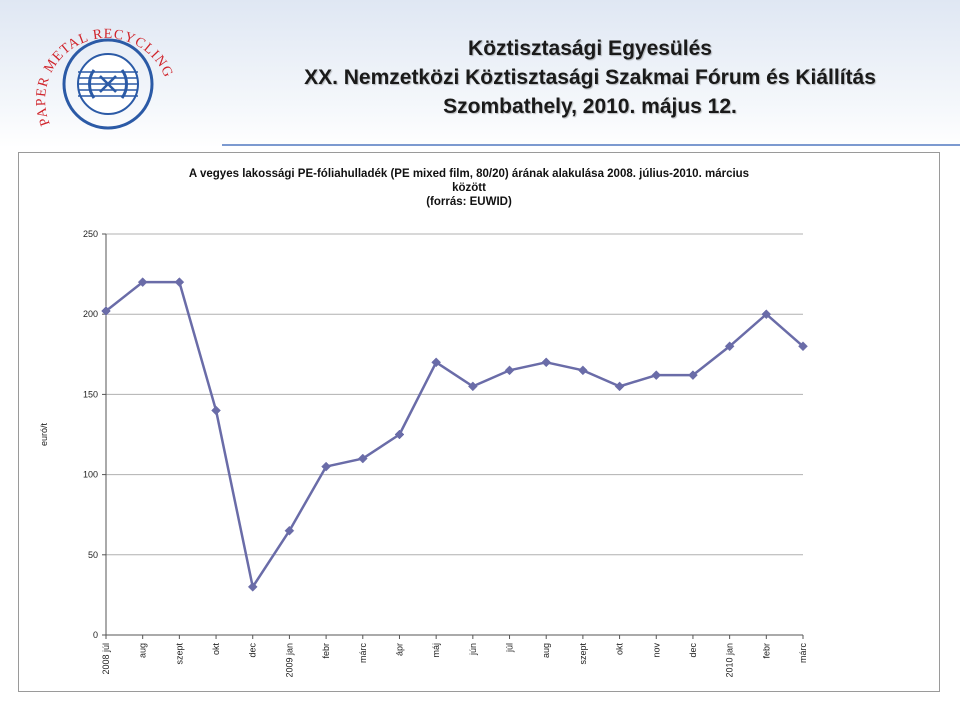  I want to click on x-tick-label: 2008 júl, so click(106, 659).